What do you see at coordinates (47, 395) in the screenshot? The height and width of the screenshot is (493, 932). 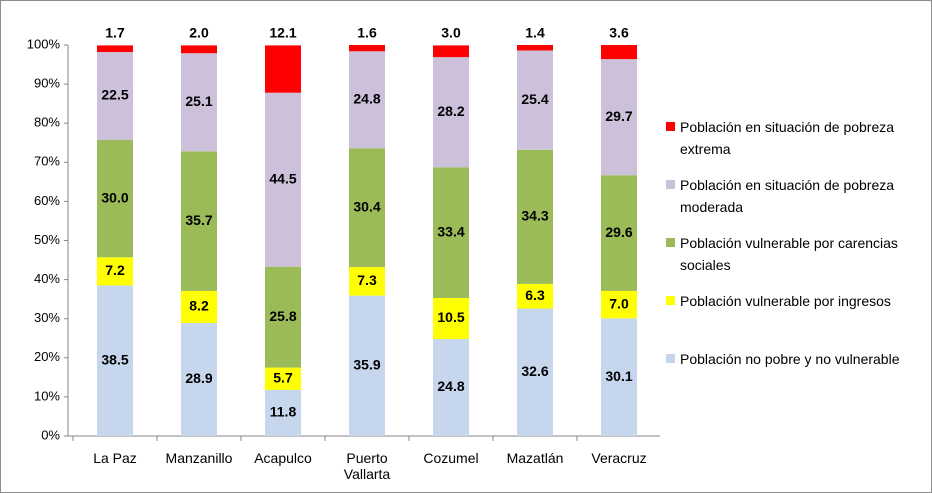 I see `y-tick-label: 10%` at bounding box center [47, 395].